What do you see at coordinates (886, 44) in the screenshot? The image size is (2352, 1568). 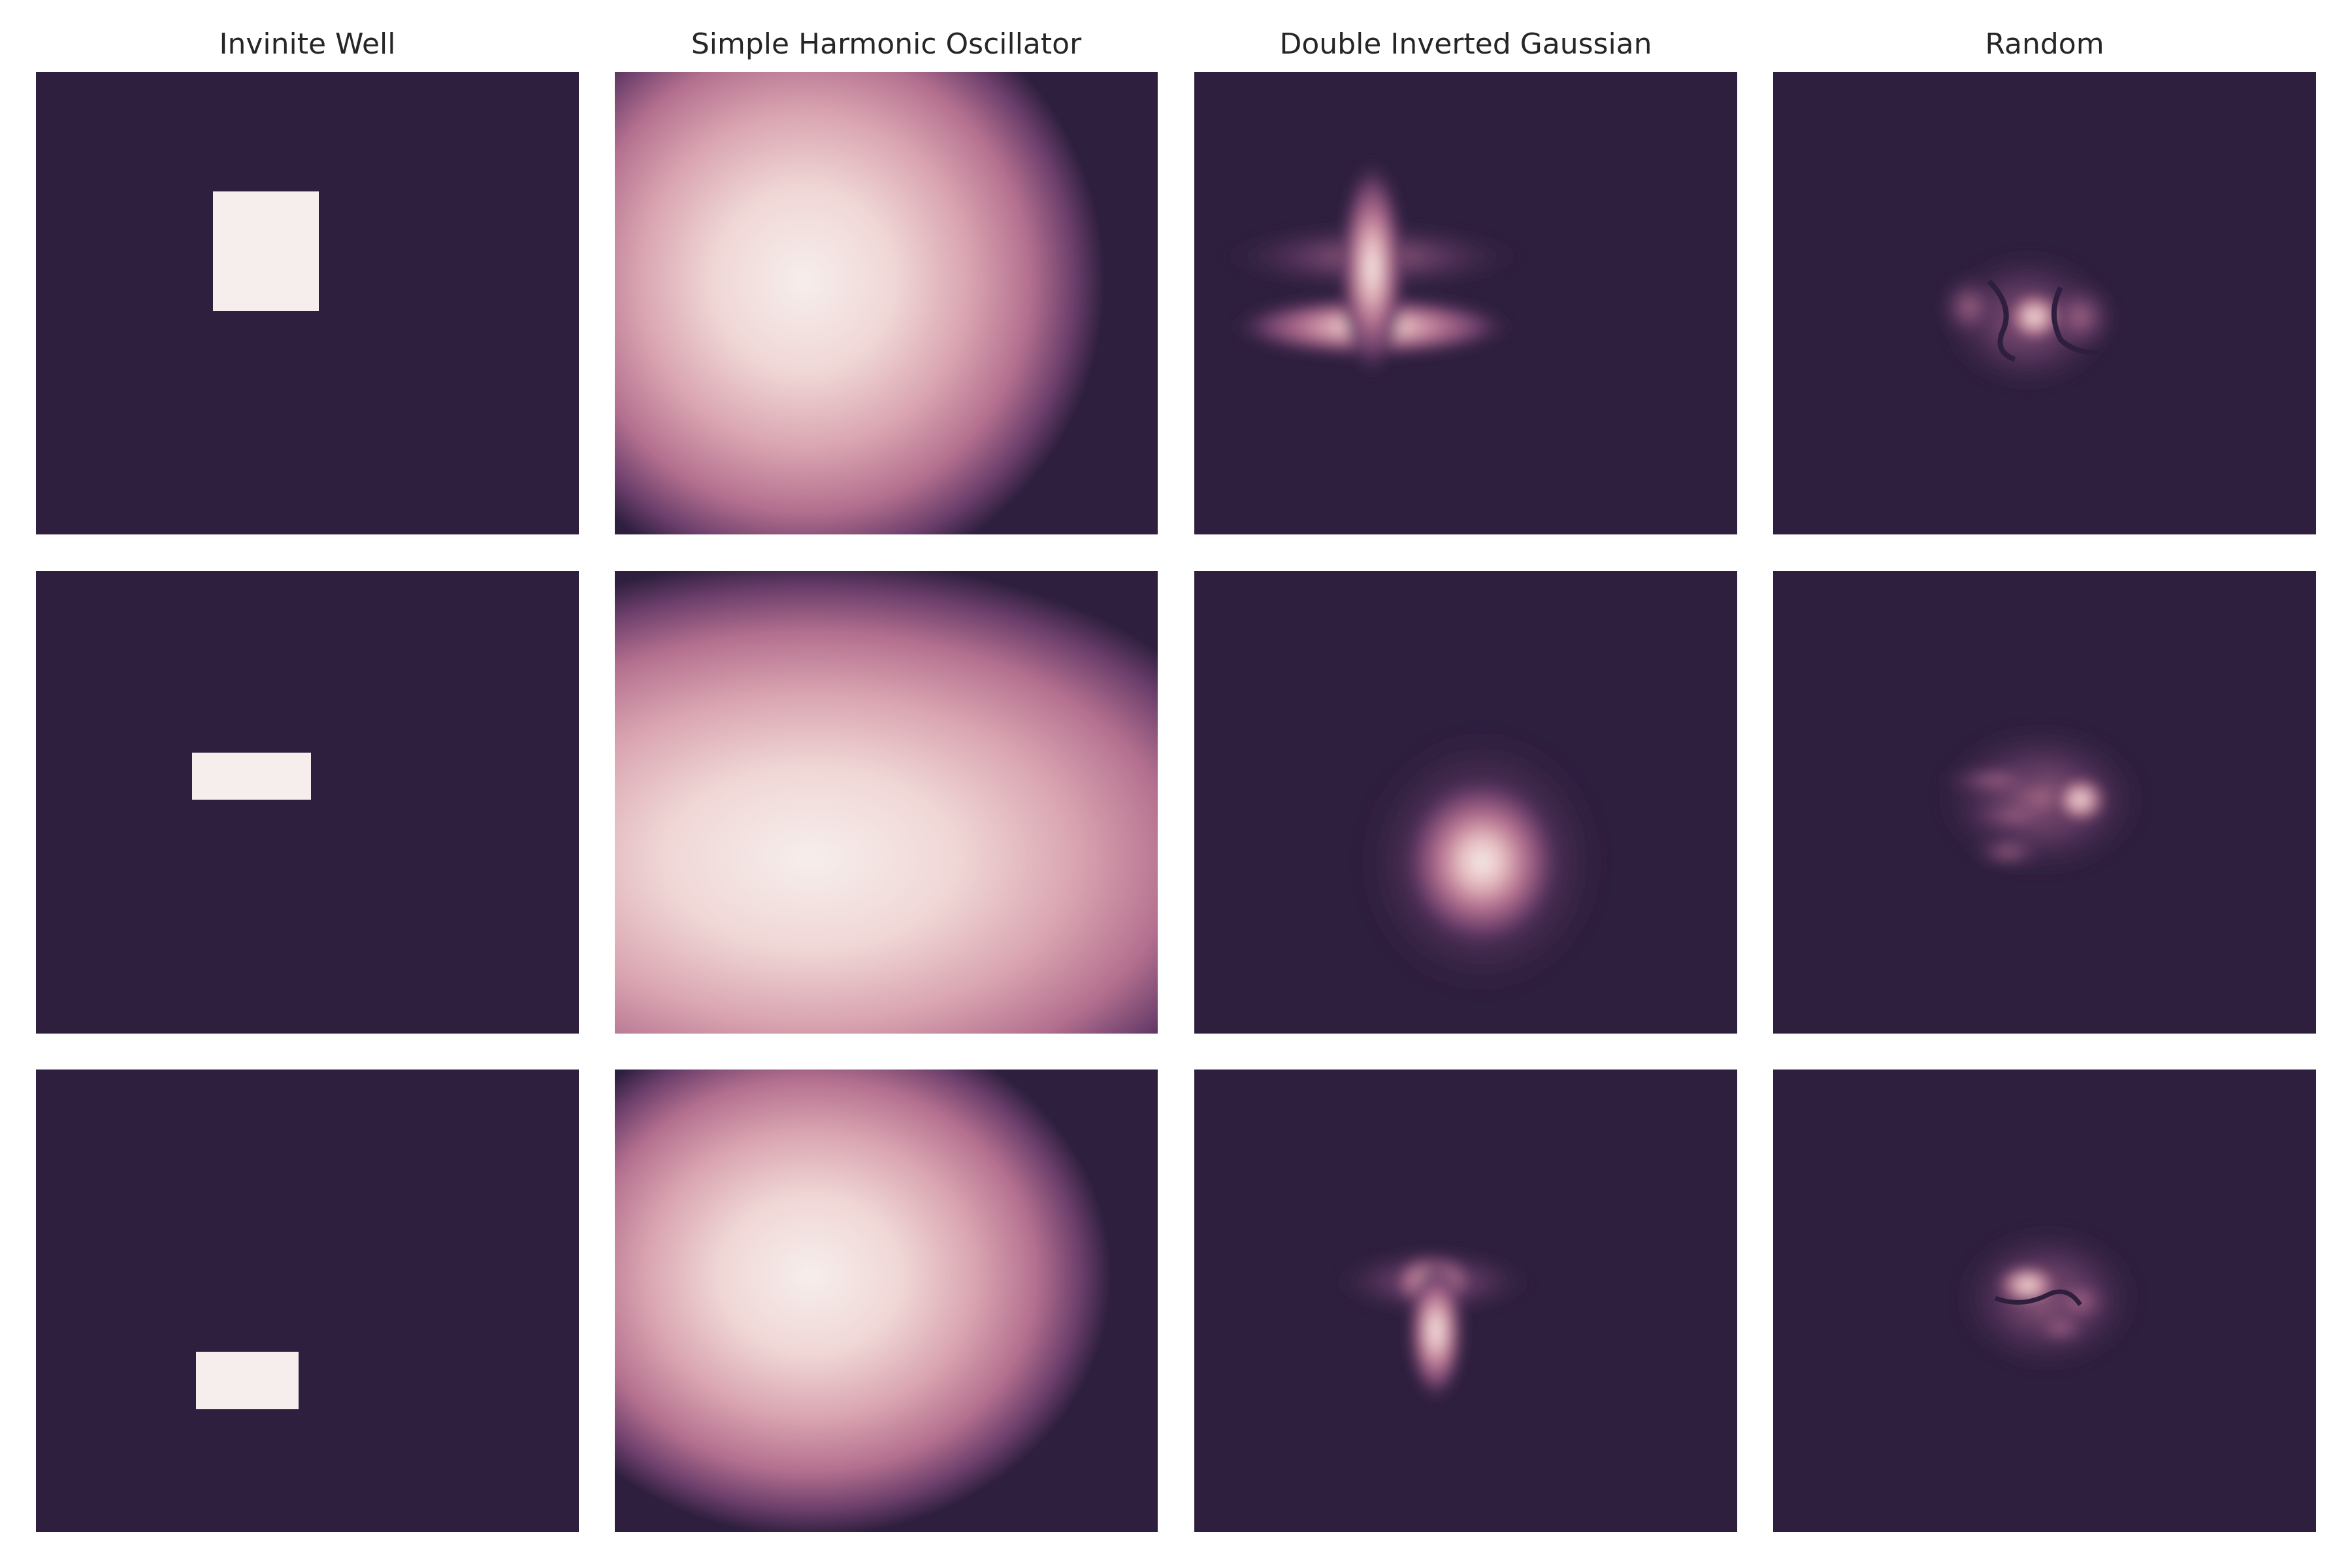 I see `column-title-harmonic-oscillator: Simple Harmonic Oscillator` at bounding box center [886, 44].